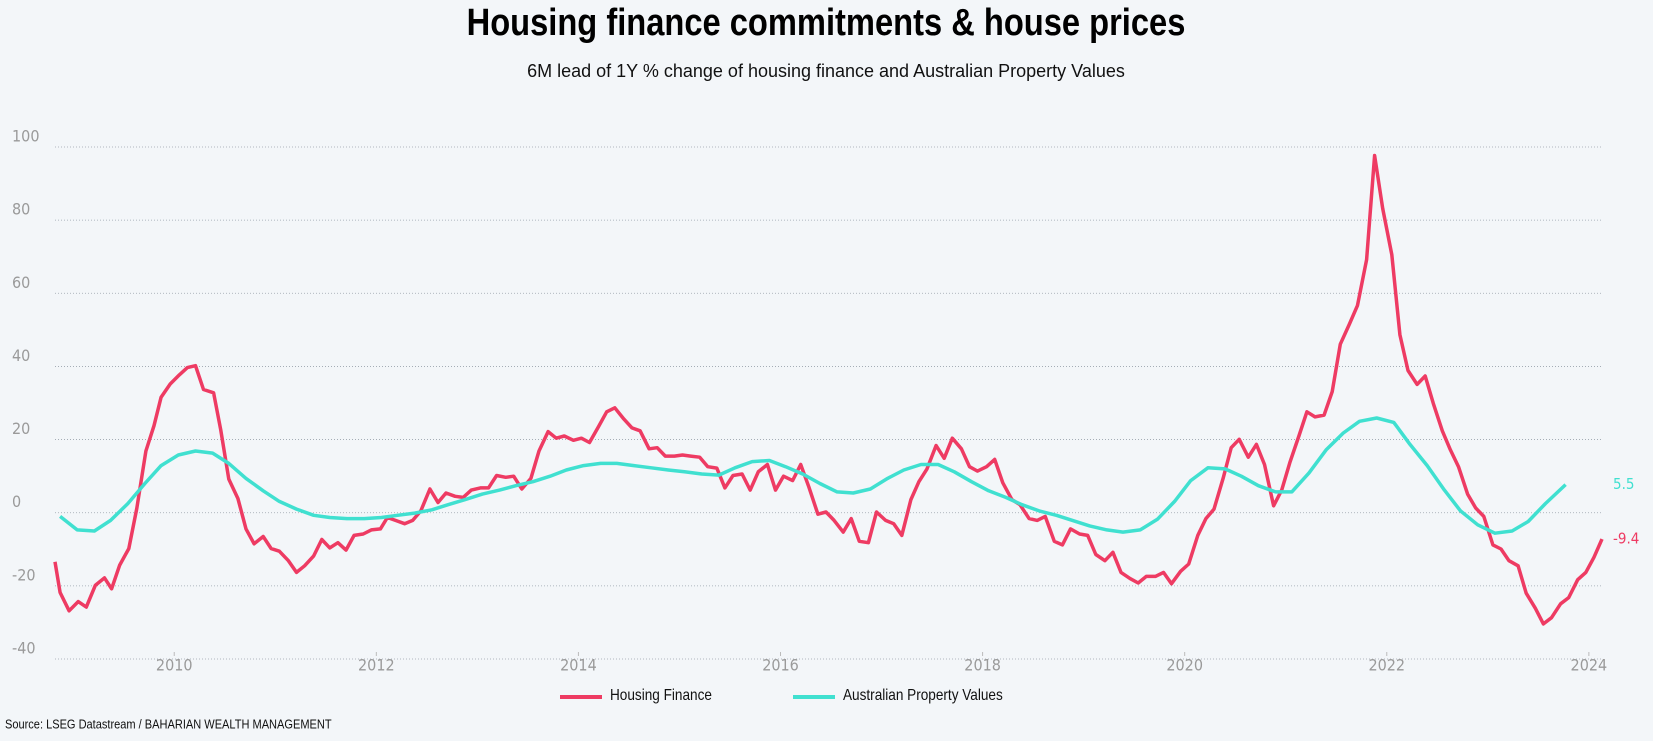  What do you see at coordinates (1184, 665) in the screenshot?
I see `x-tick-label: 2020` at bounding box center [1184, 665].